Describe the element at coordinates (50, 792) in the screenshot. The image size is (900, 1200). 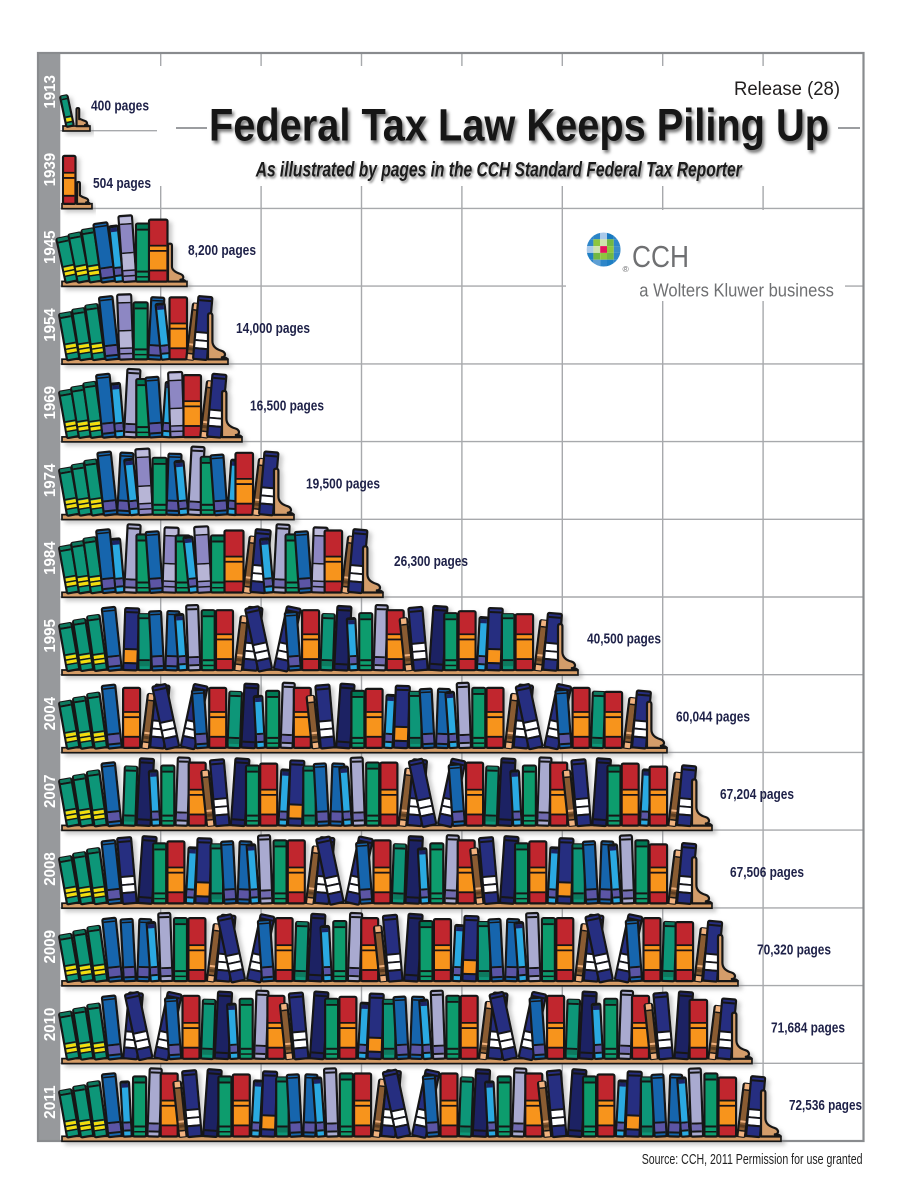
I see `svg-text: 2007` at that location.